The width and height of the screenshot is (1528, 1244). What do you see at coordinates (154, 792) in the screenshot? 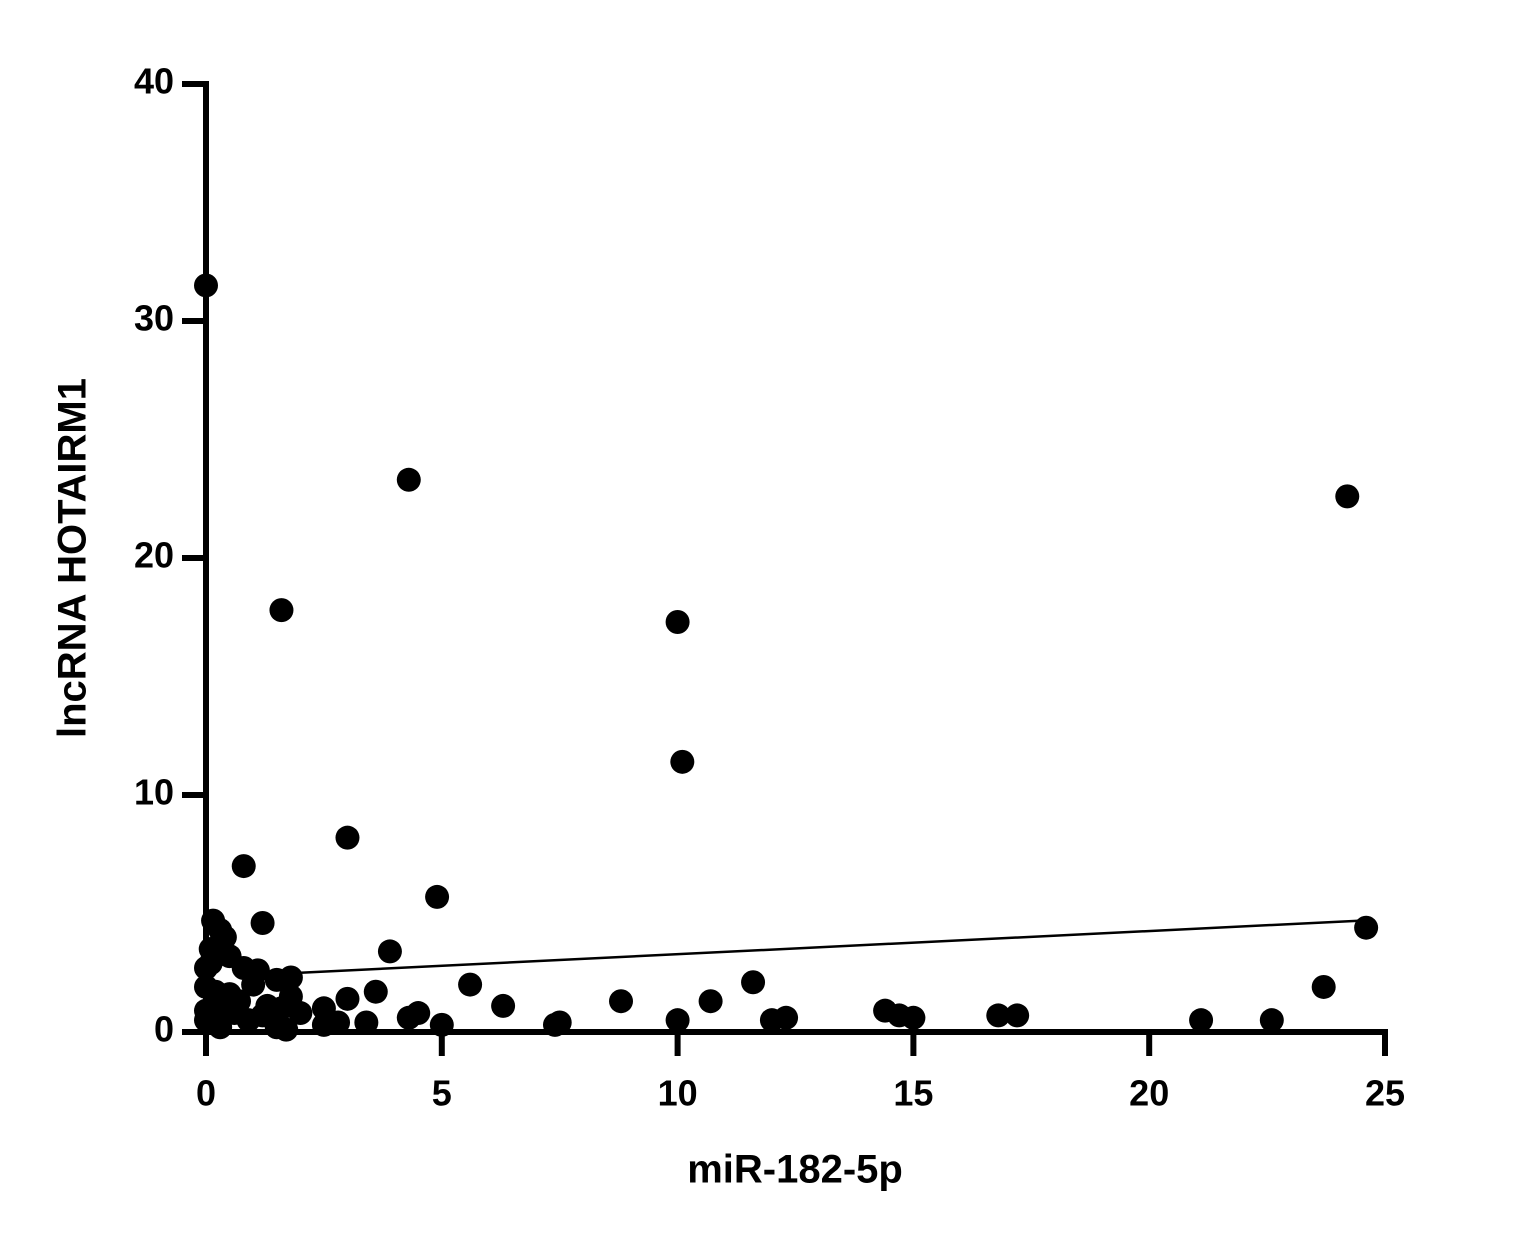
I see `y-tick-label: 10` at bounding box center [154, 792].